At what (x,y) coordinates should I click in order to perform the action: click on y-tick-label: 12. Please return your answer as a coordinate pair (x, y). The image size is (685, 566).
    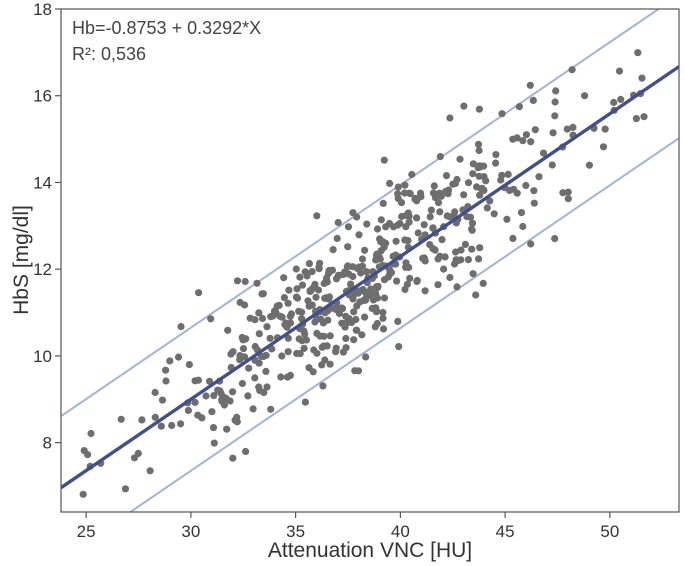
    Looking at the image, I should click on (42, 269).